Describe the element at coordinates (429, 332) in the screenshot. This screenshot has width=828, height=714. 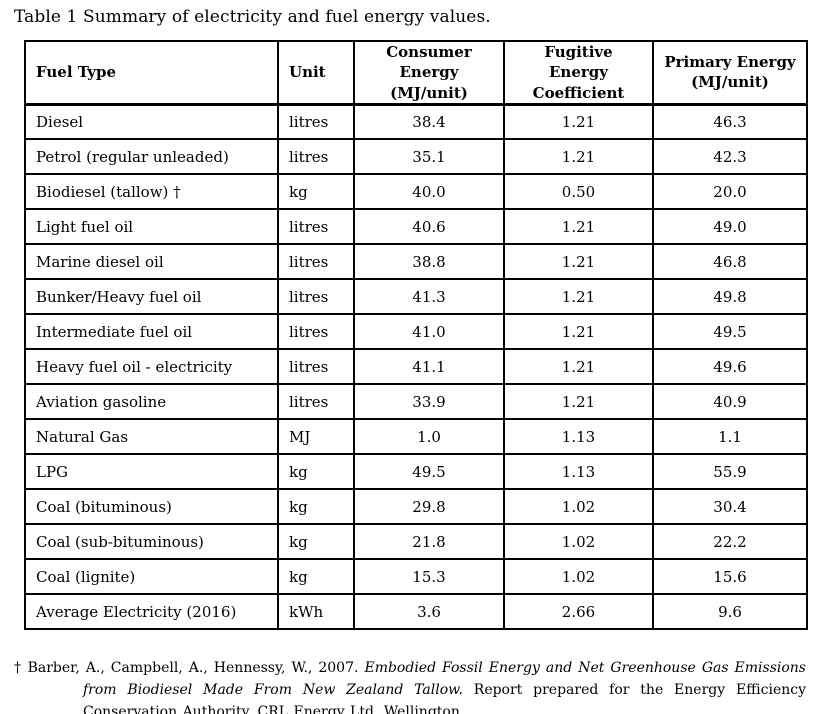
I see `cell-consumer-energy: 41.0` at that location.